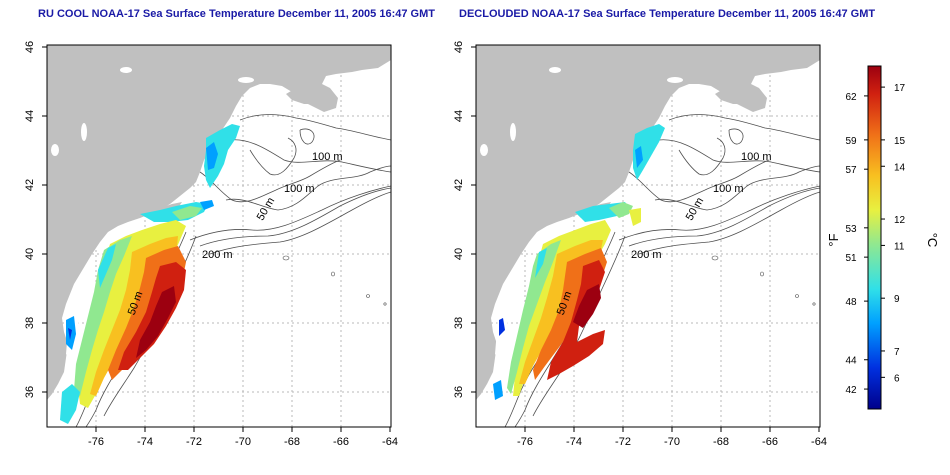 Image resolution: width=950 pixels, height=475 pixels. Describe the element at coordinates (897, 378) in the screenshot. I see `celsius-tick-label: 6` at that location.